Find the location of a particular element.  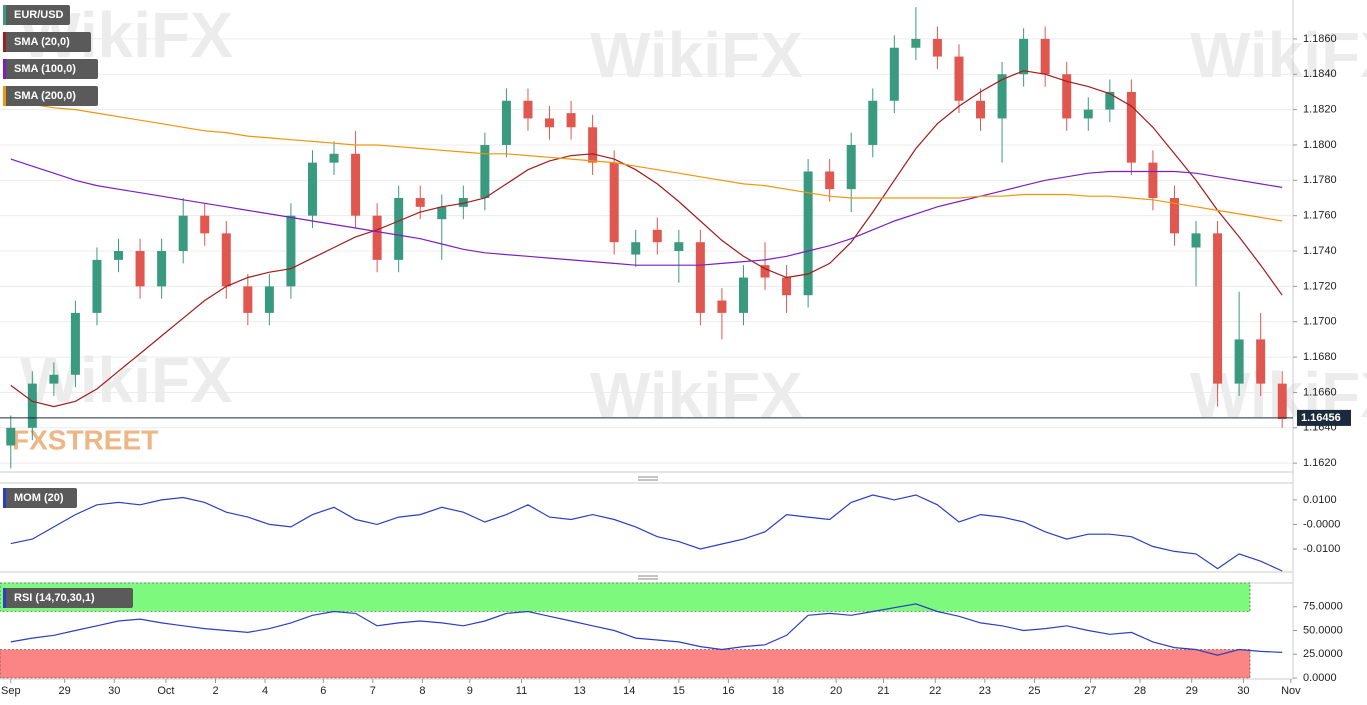

x-tick-label: 21 is located at coordinates (883, 691).